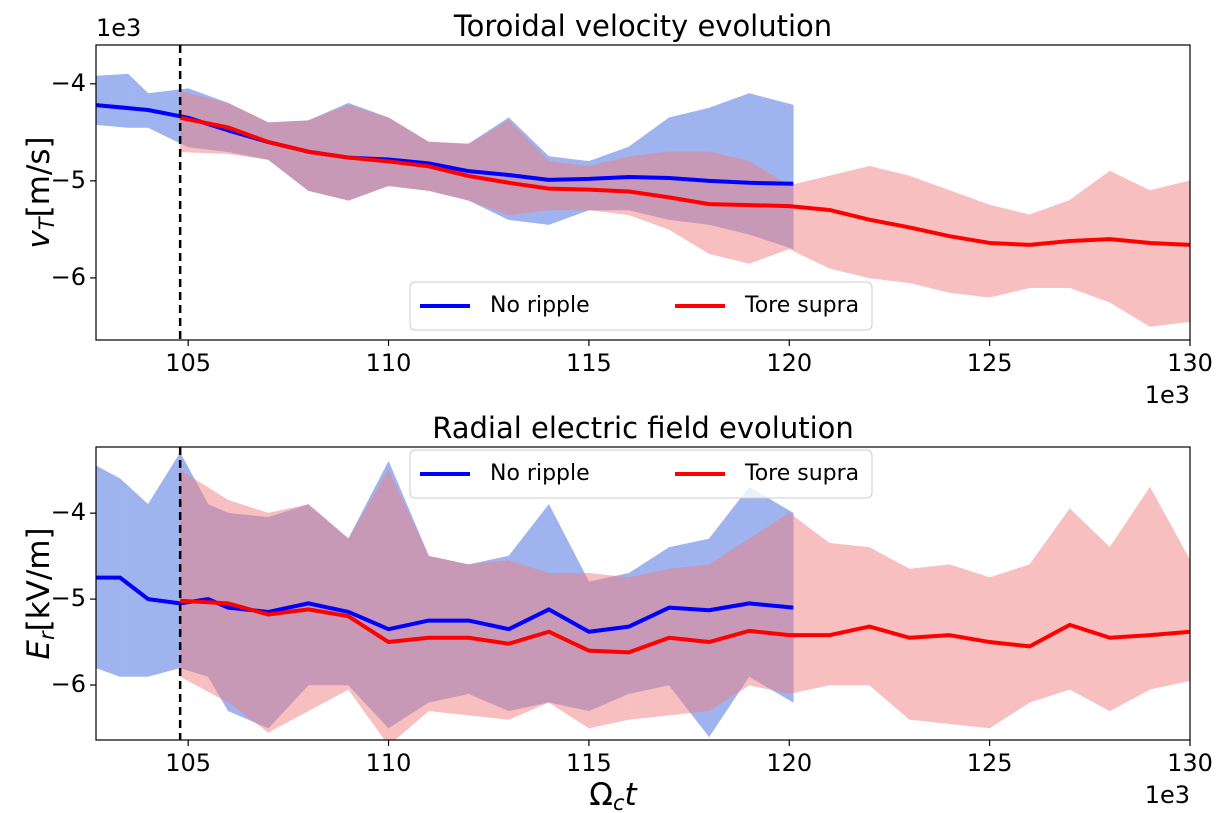  I want to click on y-axis-label: Er[kV/m], so click(40, 593).